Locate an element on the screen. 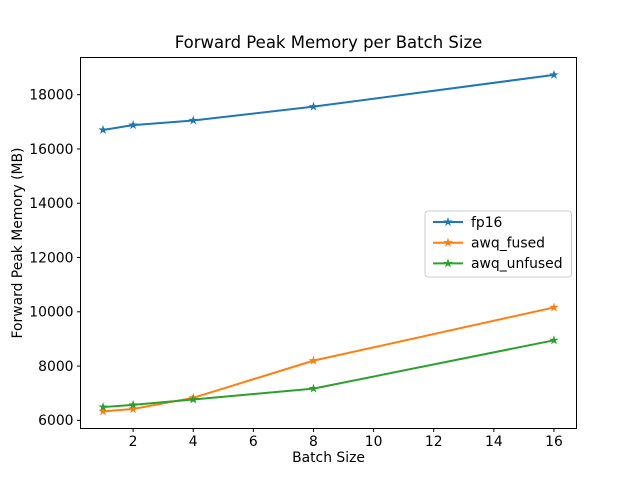  legend-label-fp16: fp16 is located at coordinates (486, 223).